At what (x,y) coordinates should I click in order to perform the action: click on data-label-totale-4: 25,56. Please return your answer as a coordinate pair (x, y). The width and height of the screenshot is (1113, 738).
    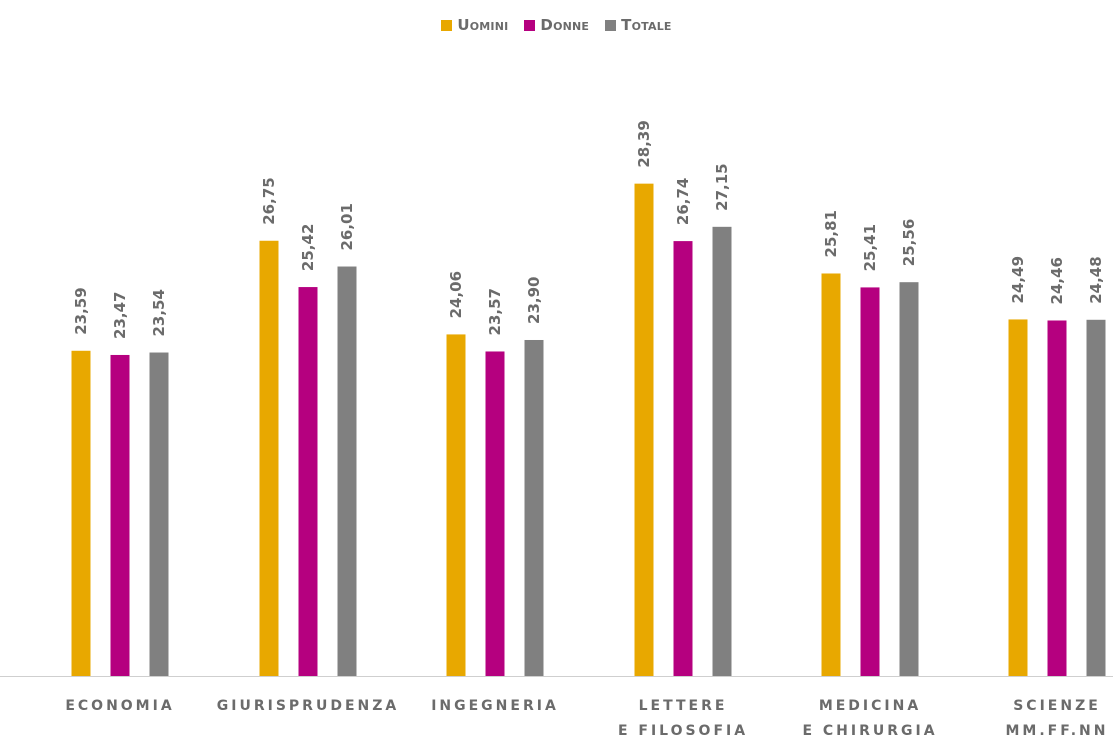
    Looking at the image, I should click on (909, 242).